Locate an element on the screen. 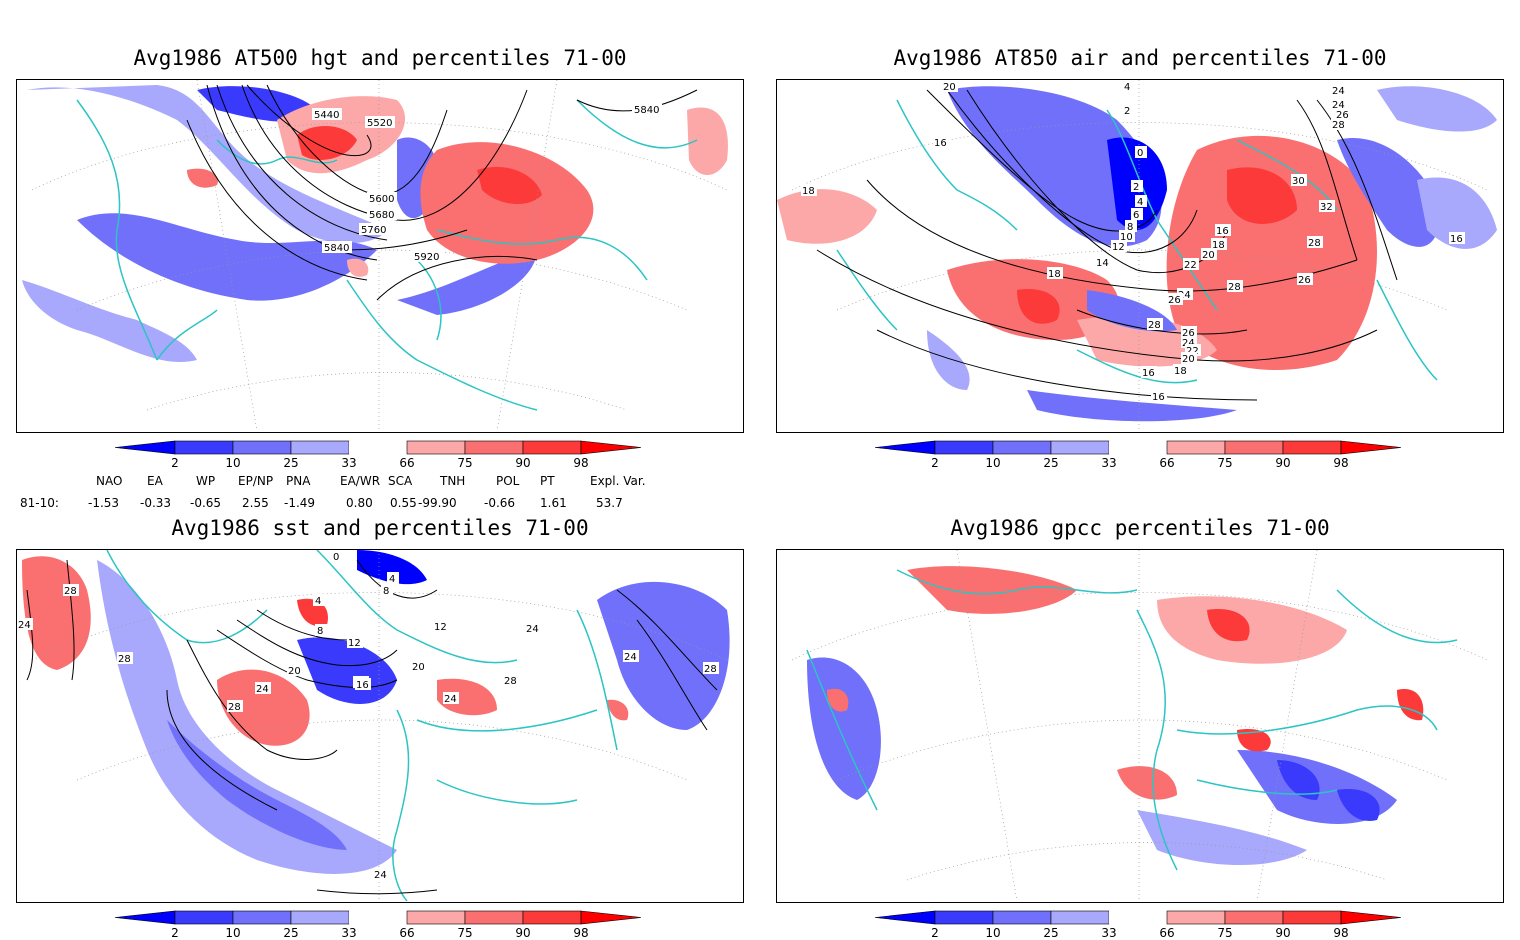 This screenshot has width=1520, height=940. index-header: TNH is located at coordinates (453, 481).